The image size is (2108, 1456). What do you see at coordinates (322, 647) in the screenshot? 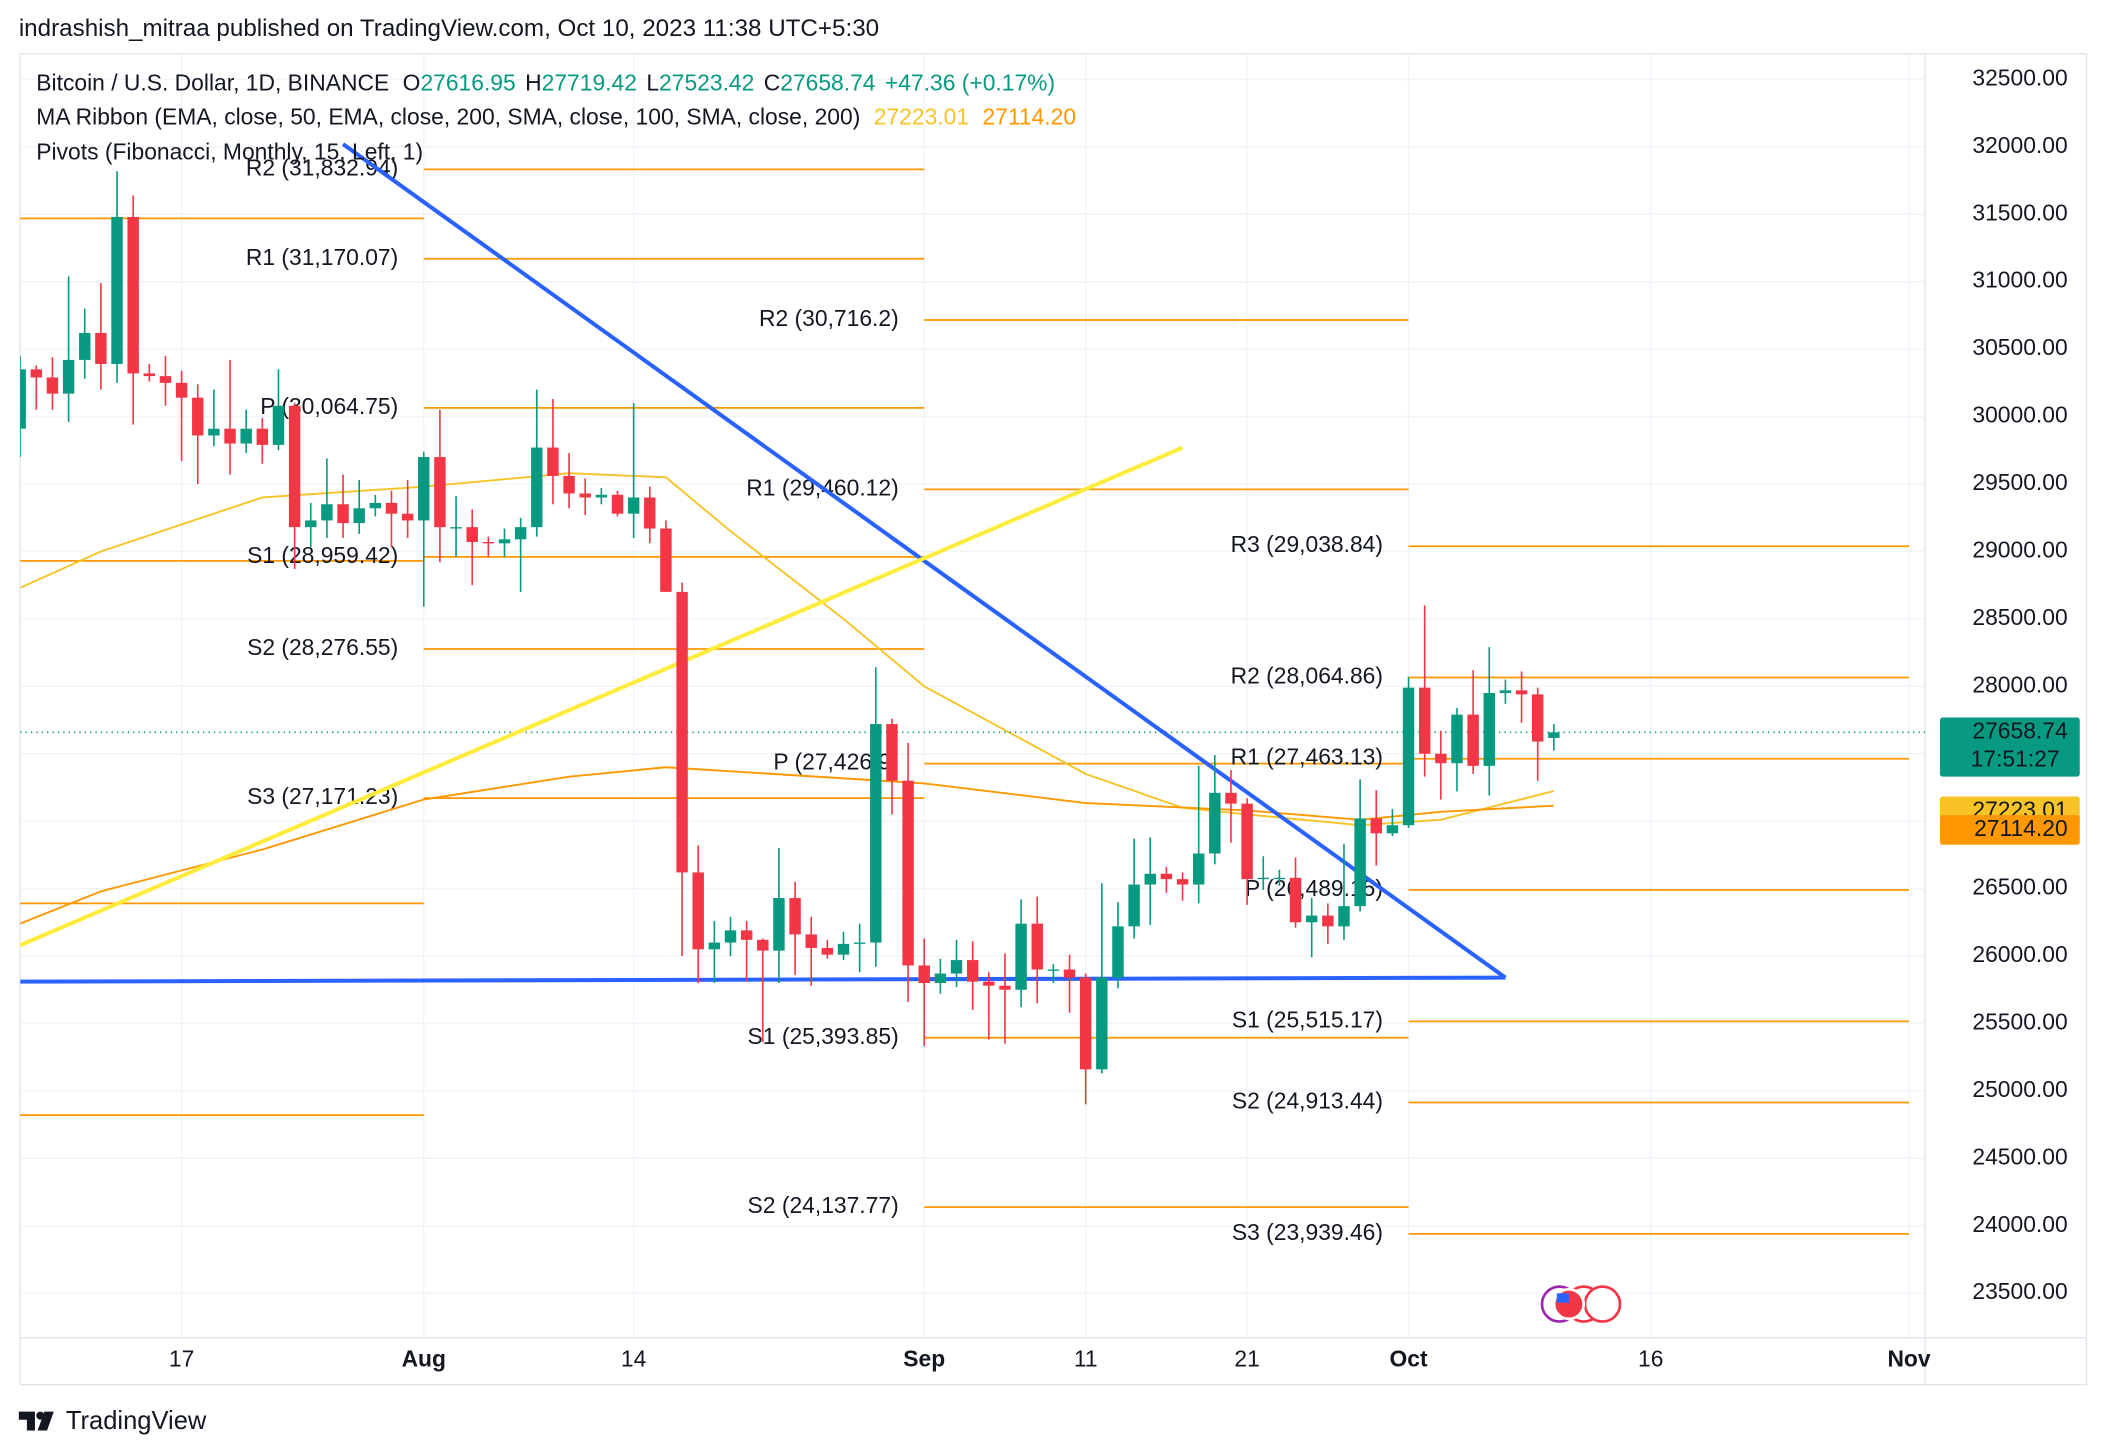
I see `pivot-label: S2 (28,276.55)` at bounding box center [322, 647].